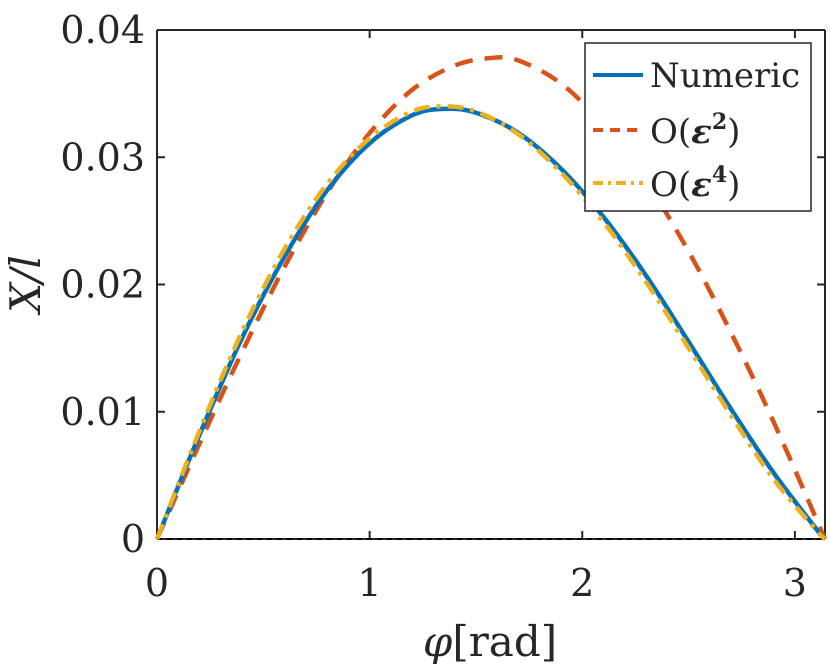 This screenshot has width=830, height=664. I want to click on x-tick-label: 1, so click(370, 583).